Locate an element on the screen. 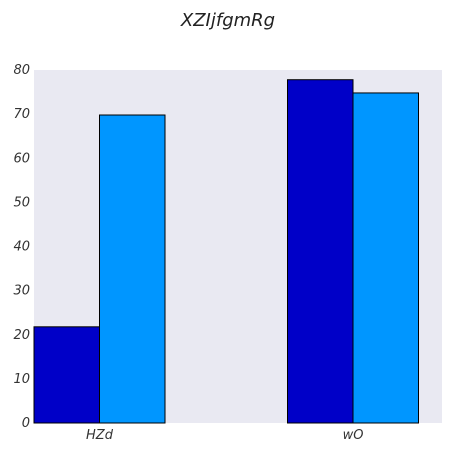 The height and width of the screenshot is (461, 456). x-tick-label: HZd is located at coordinates (100, 435).